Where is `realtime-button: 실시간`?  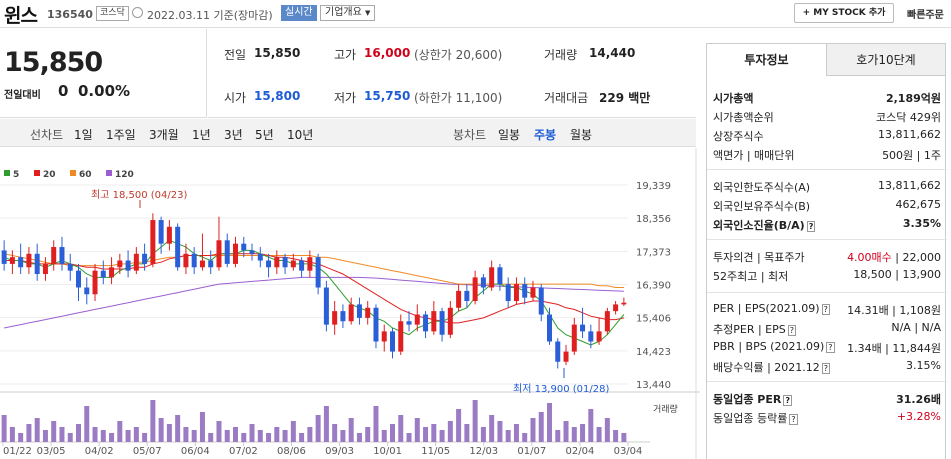
realtime-button: 실시간 is located at coordinates (299, 13).